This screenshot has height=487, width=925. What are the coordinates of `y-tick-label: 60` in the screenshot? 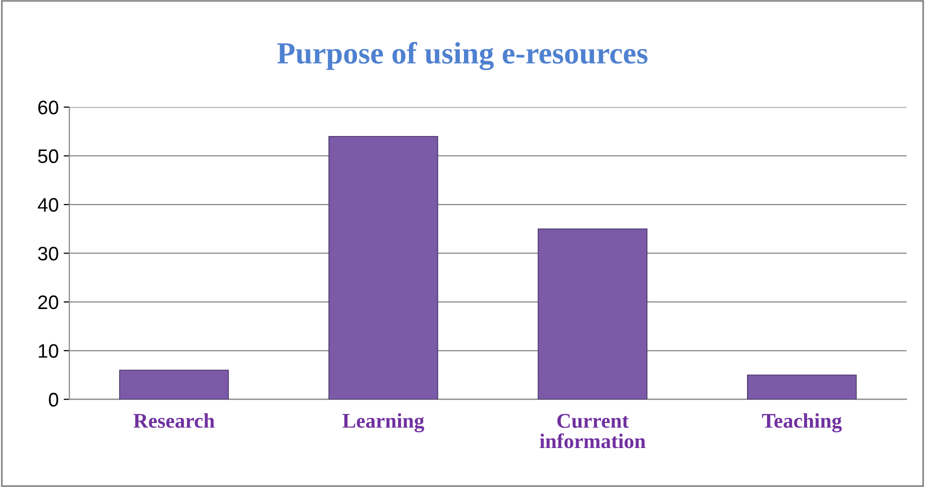 It's located at (48, 107).